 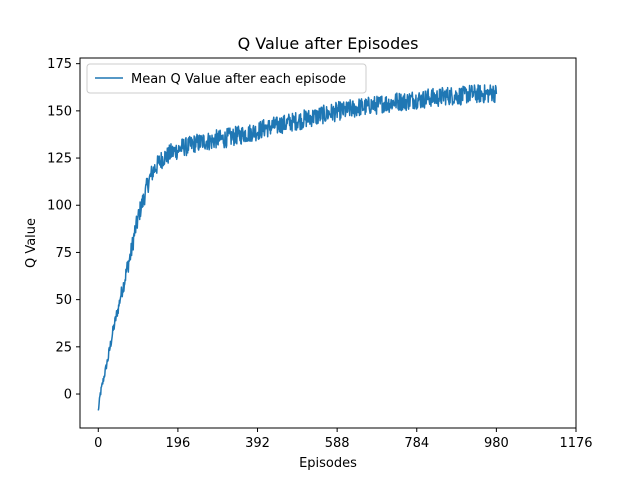 I want to click on y-tick-label: 150, so click(x=59, y=111).